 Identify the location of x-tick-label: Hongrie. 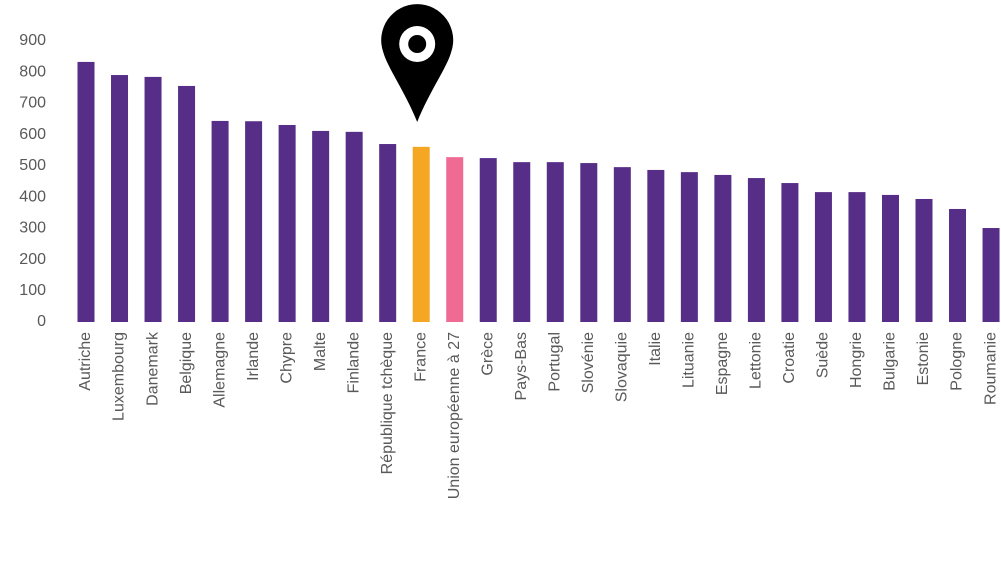
(856, 360).